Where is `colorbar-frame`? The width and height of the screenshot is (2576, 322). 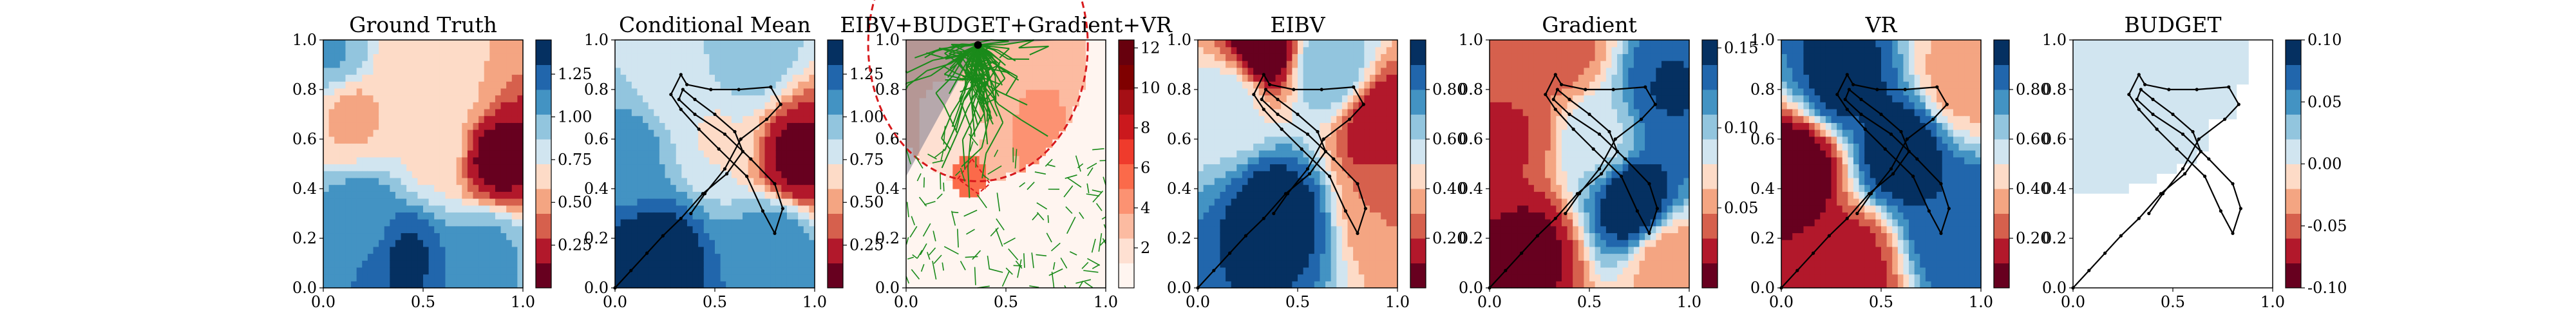 colorbar-frame is located at coordinates (543, 164).